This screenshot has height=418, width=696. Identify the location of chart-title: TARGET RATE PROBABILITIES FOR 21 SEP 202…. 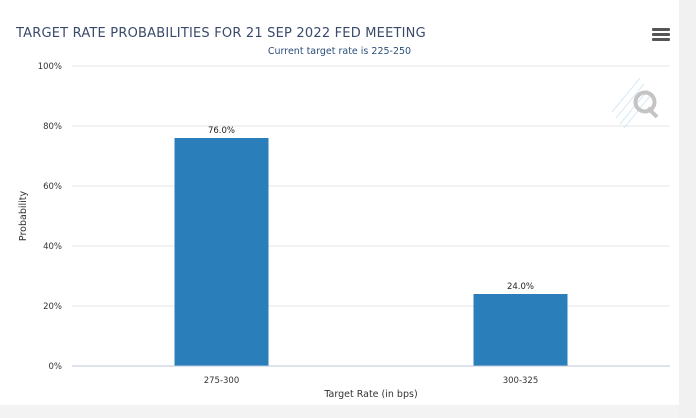
(221, 33).